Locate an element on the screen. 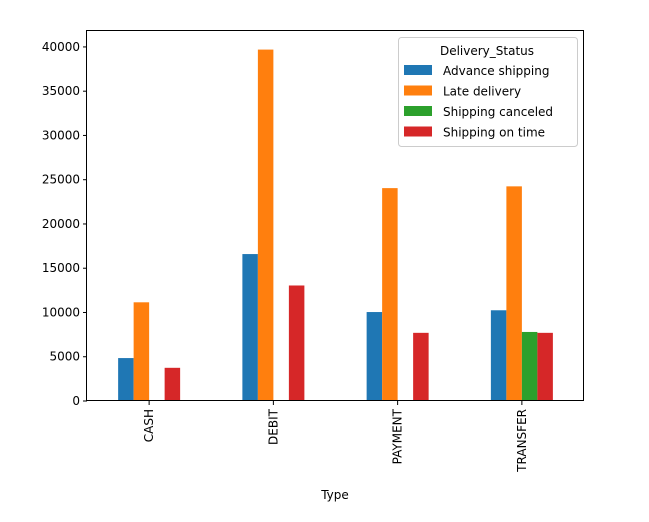 The height and width of the screenshot is (522, 649). legend-label: Advance shipping is located at coordinates (496, 71).